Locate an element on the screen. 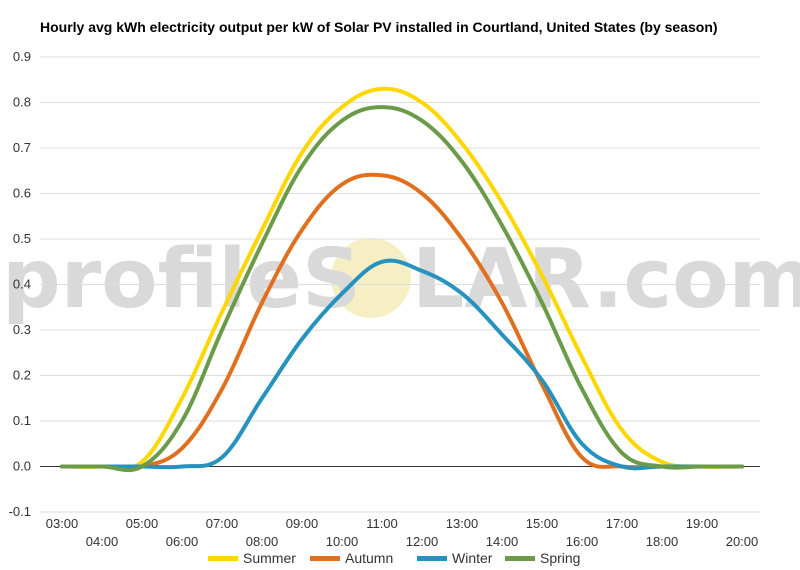 The width and height of the screenshot is (800, 570). y-tick-label: 0.6 is located at coordinates (22, 193).